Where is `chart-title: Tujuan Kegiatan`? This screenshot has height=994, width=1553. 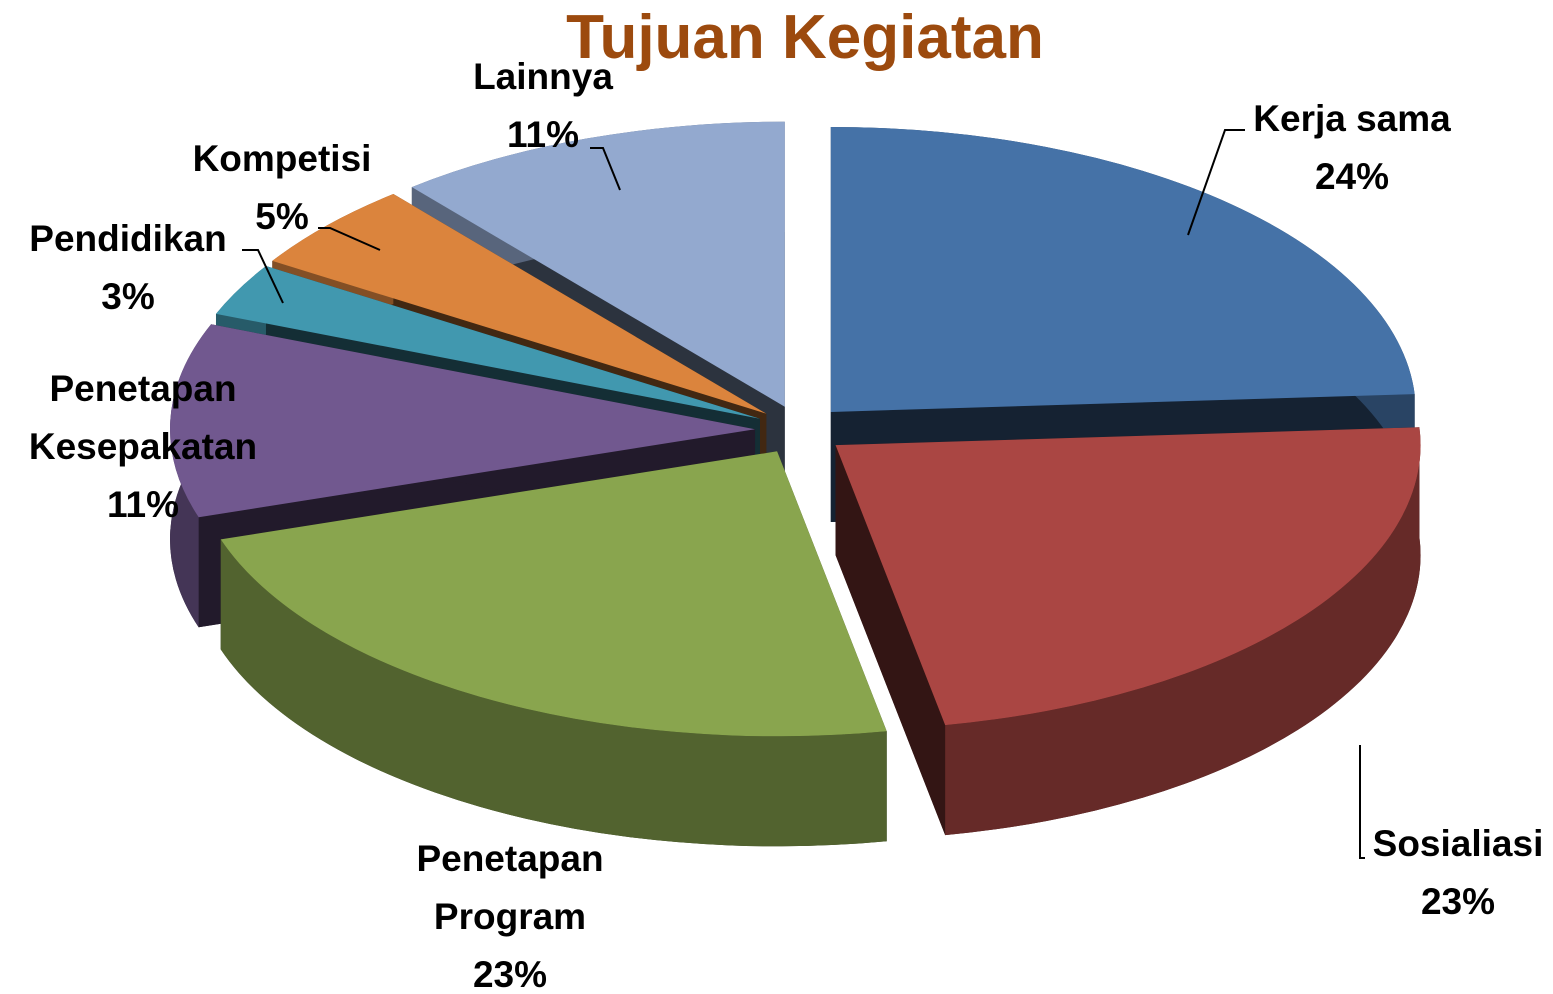 chart-title: Tujuan Kegiatan is located at coordinates (805, 37).